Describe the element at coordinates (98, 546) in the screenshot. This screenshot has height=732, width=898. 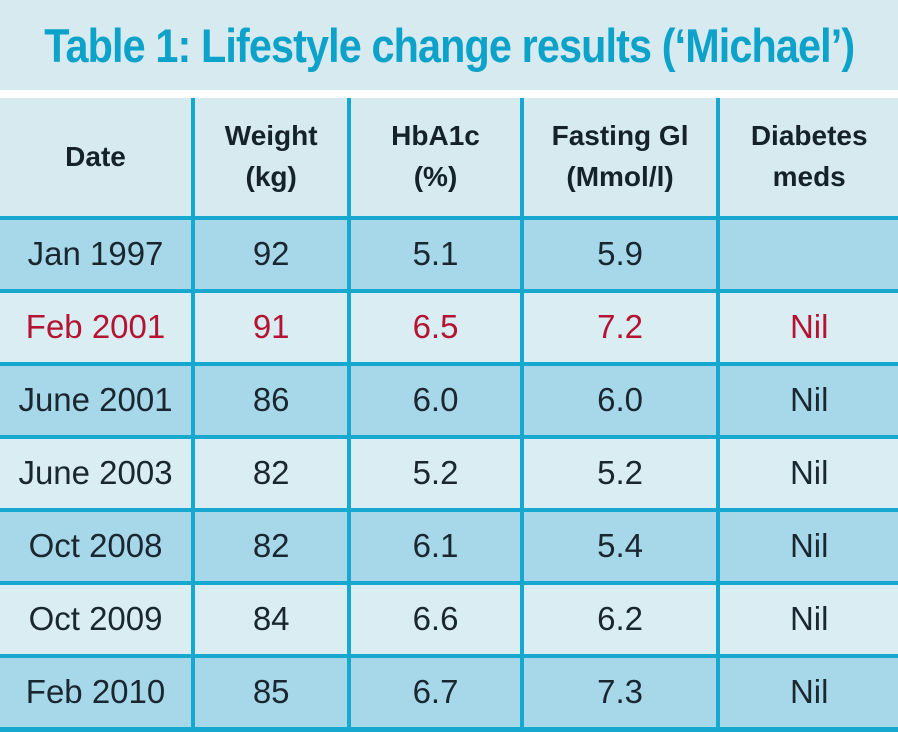
I see `cell-date: Oct 2008` at that location.